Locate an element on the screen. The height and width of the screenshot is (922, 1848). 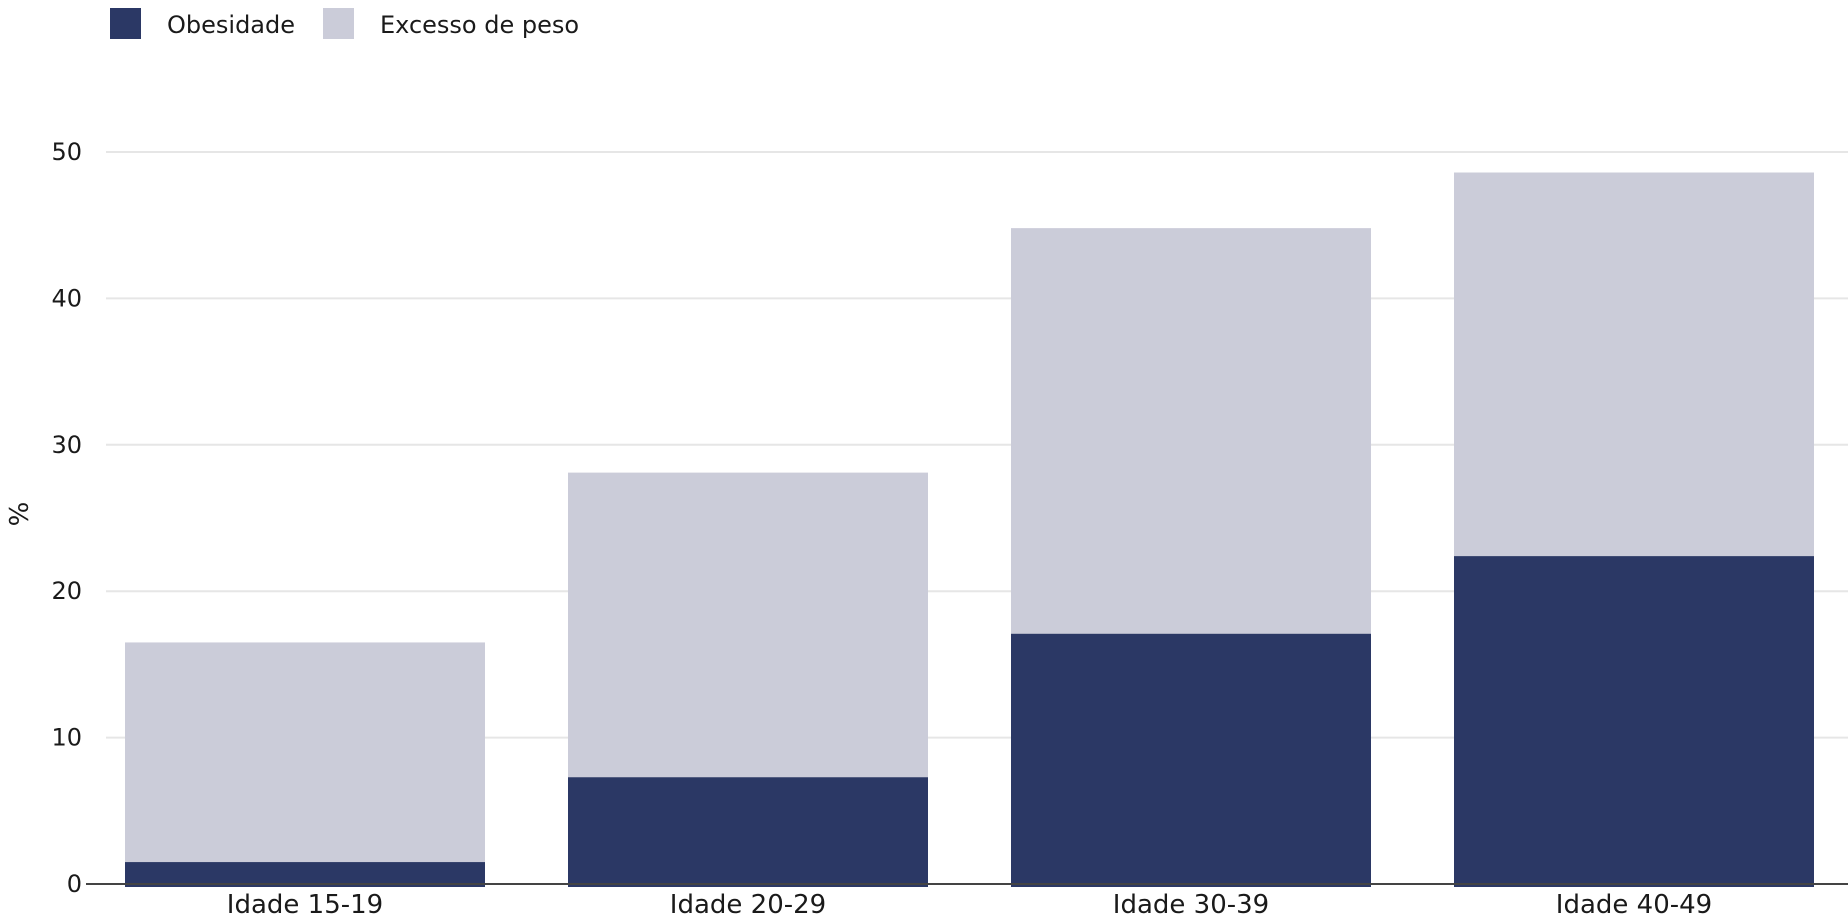
y-tick-label: 50 is located at coordinates (66, 152).